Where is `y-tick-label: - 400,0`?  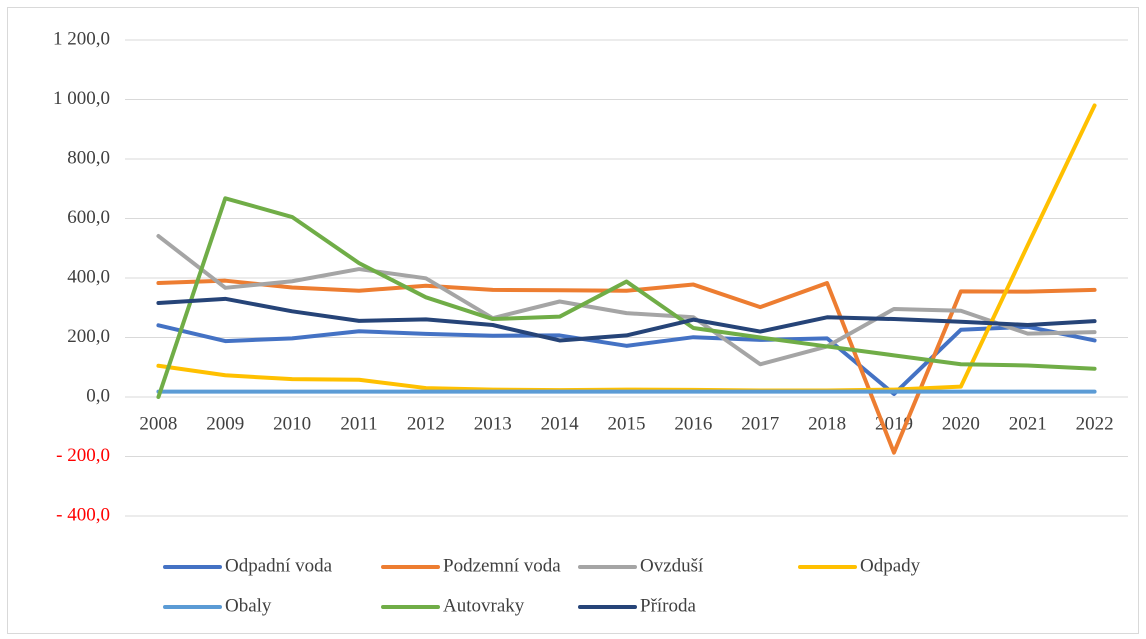 y-tick-label: - 400,0 is located at coordinates (83, 514).